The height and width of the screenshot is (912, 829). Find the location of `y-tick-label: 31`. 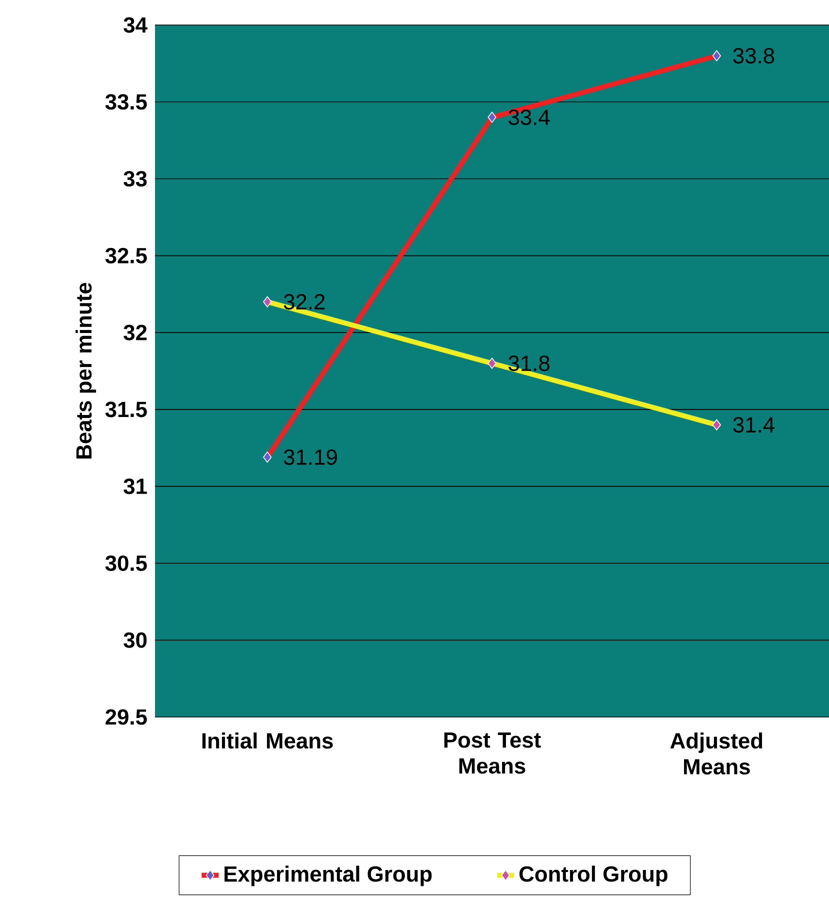

y-tick-label: 31 is located at coordinates (135, 486).